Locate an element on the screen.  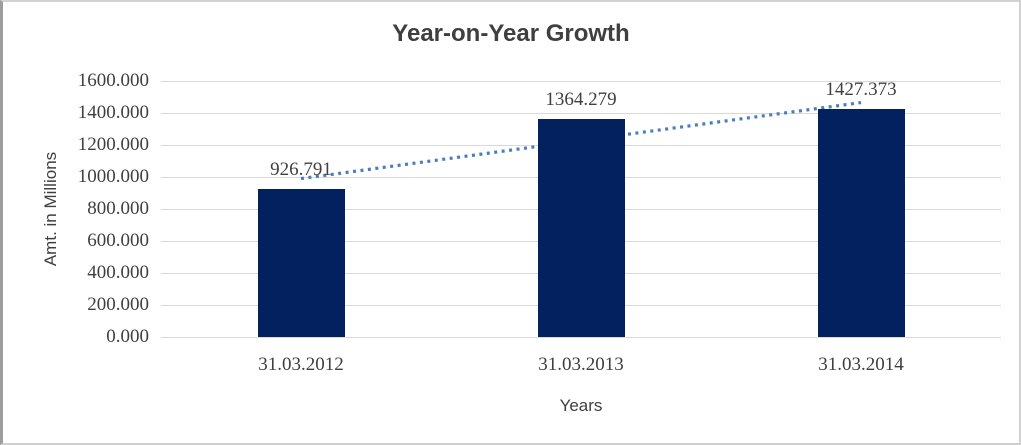
x-axis-title: Years is located at coordinates (581, 405).